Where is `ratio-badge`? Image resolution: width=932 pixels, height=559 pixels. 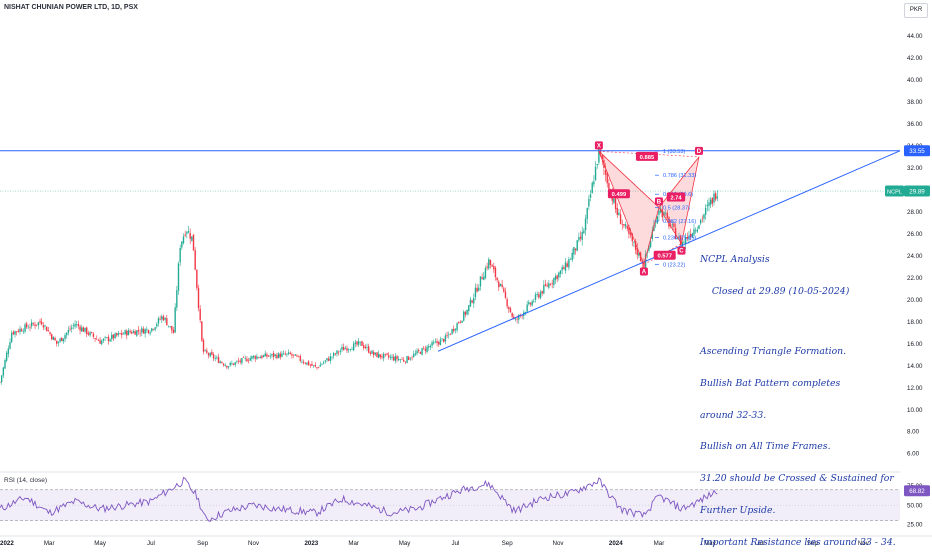 ratio-badge is located at coordinates (646, 156).